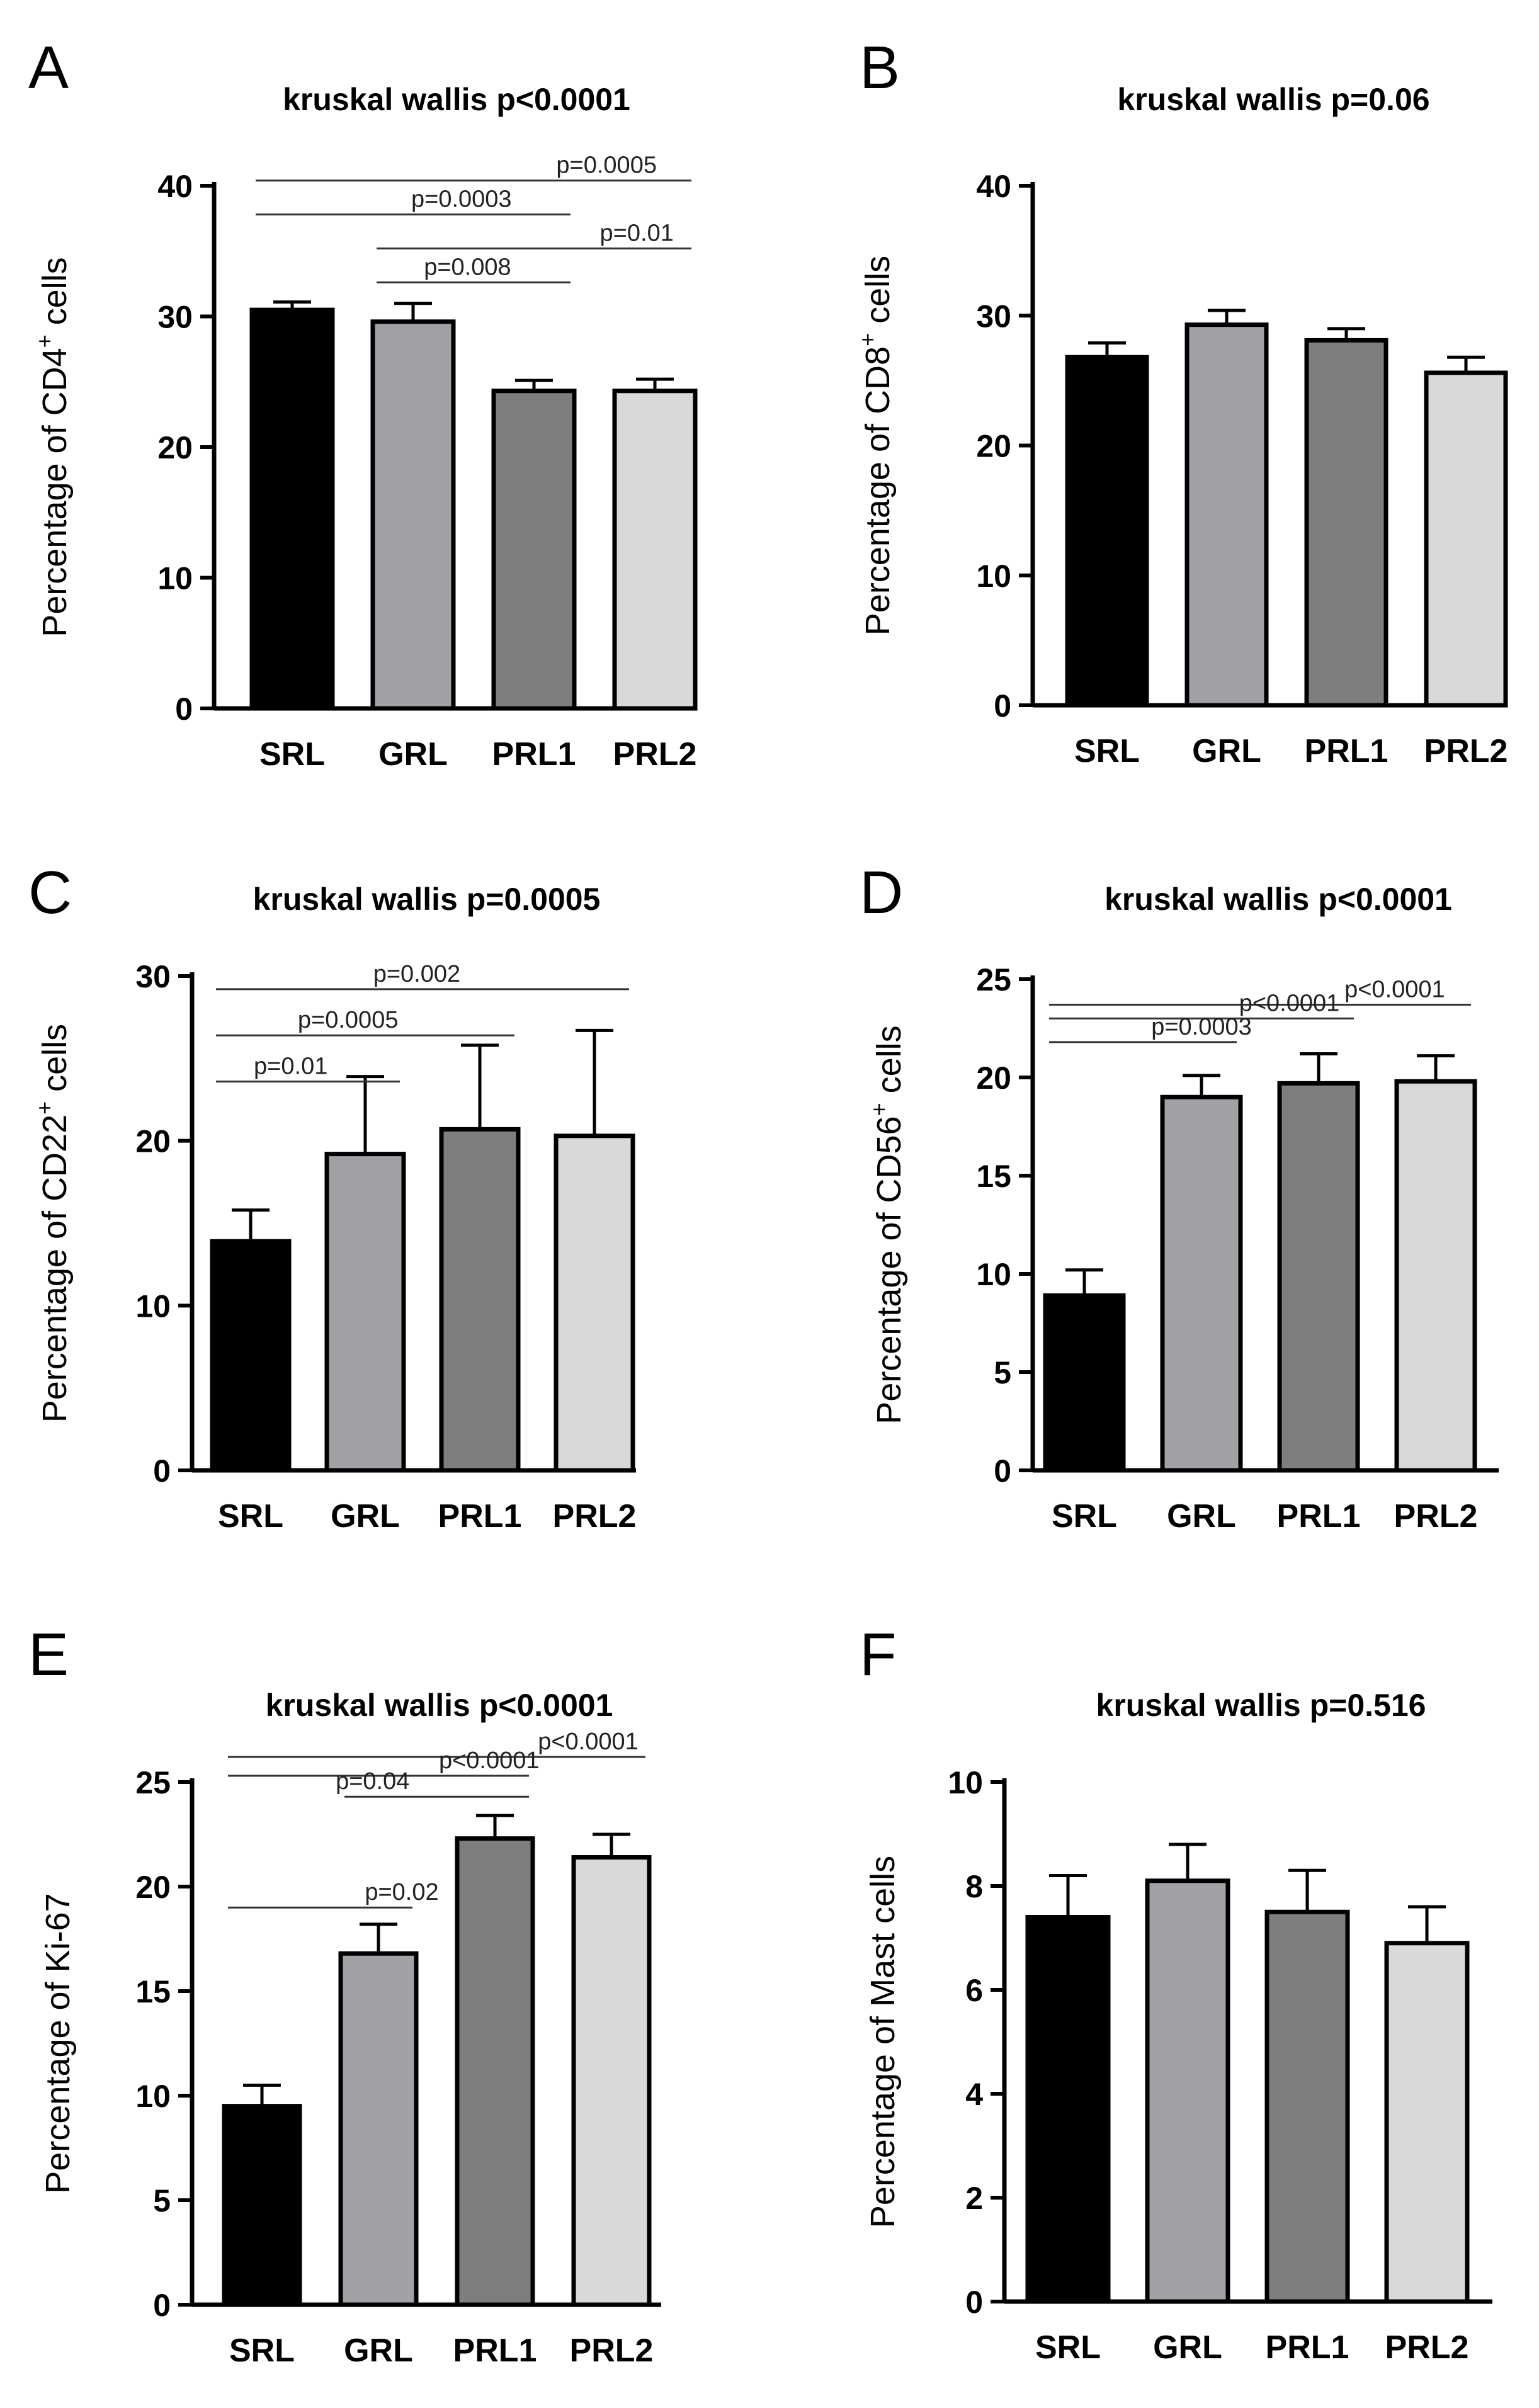 The image size is (1539, 2408). What do you see at coordinates (965, 1782) in the screenshot?
I see `panel-f-ytick-label: 10` at bounding box center [965, 1782].